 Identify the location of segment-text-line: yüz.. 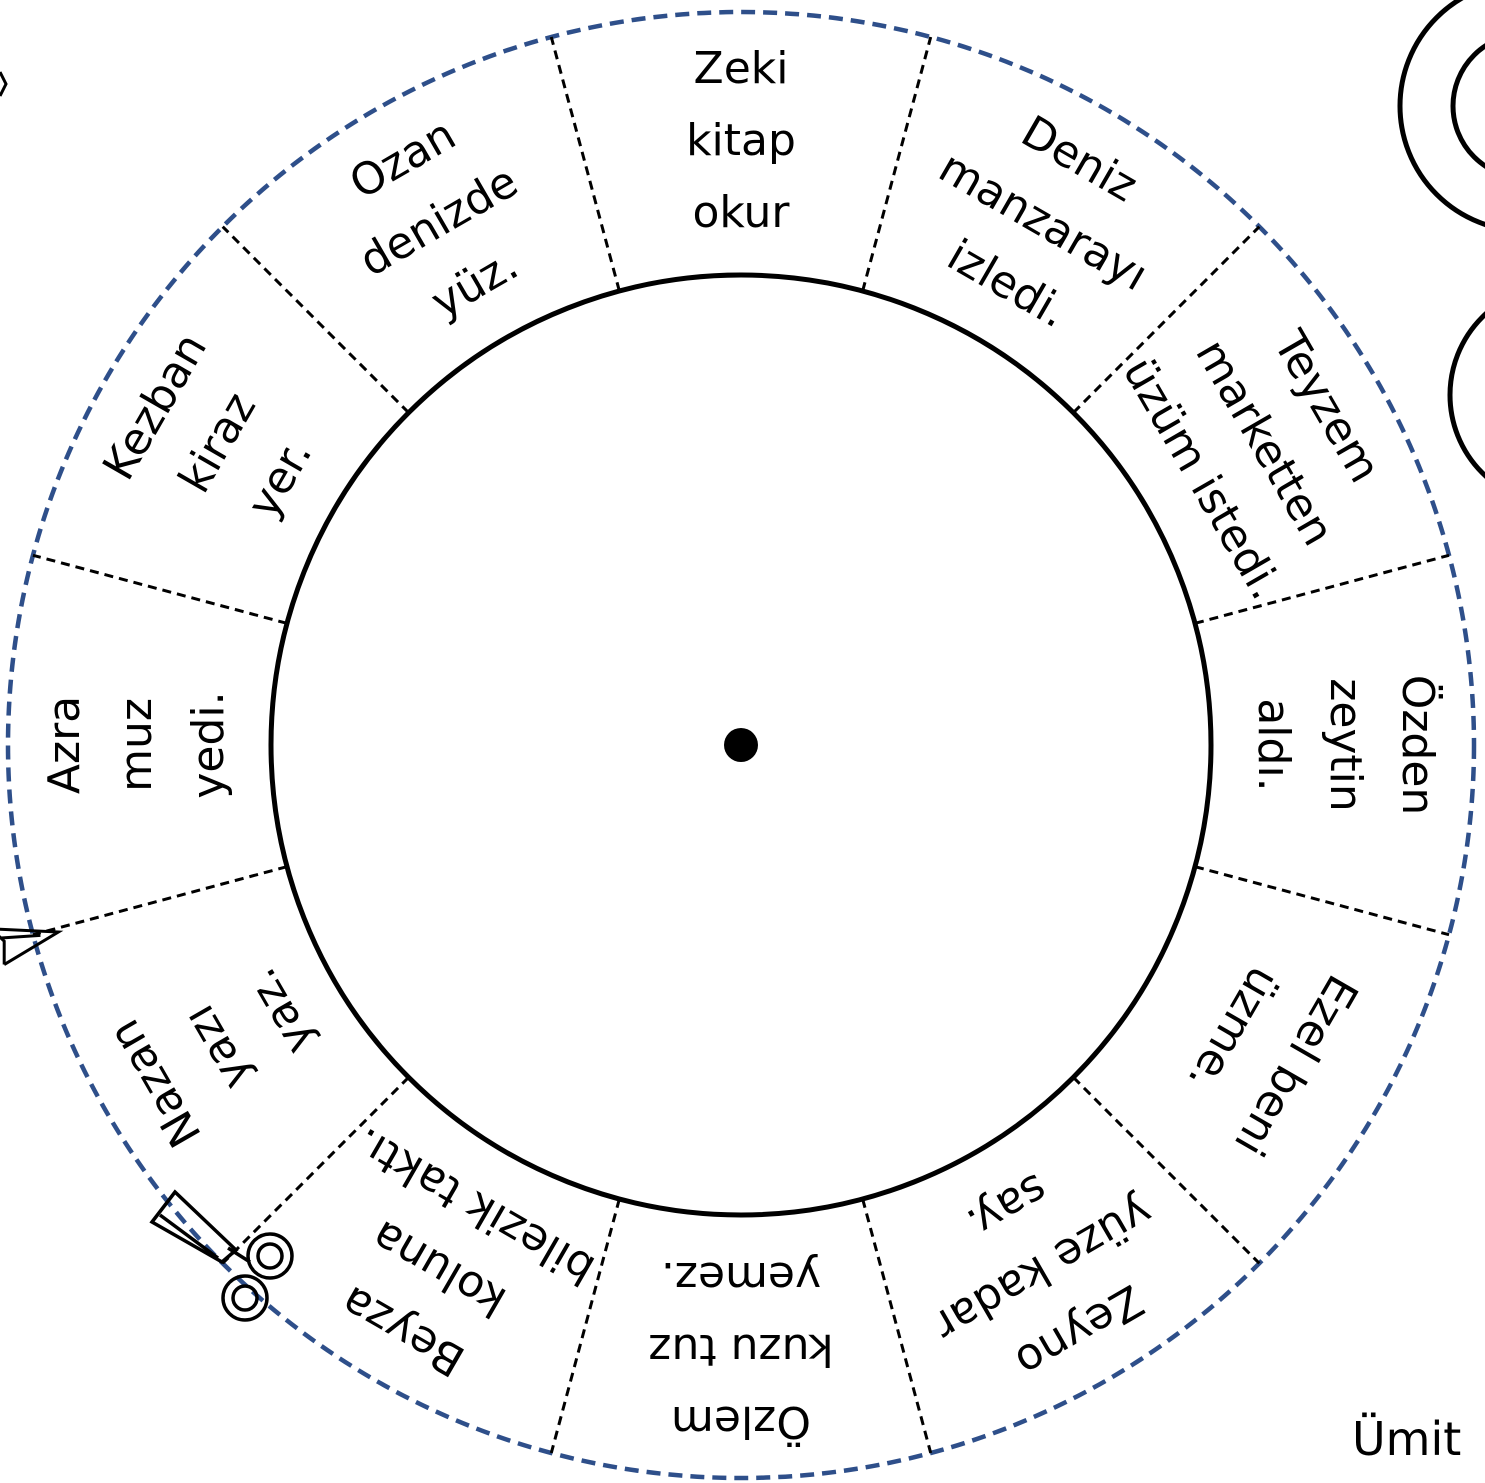
(475, 284).